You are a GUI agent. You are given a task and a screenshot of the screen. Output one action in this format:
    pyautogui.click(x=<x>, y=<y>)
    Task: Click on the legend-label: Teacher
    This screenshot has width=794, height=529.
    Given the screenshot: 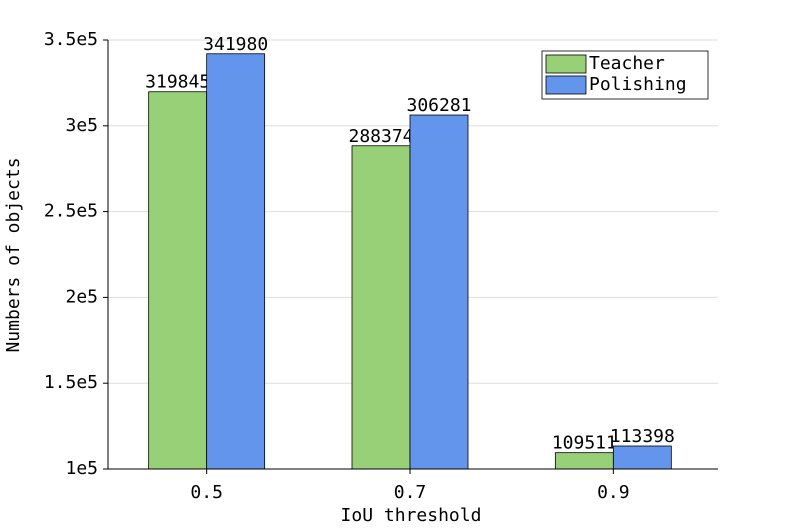 What is the action you would take?
    pyautogui.click(x=627, y=63)
    